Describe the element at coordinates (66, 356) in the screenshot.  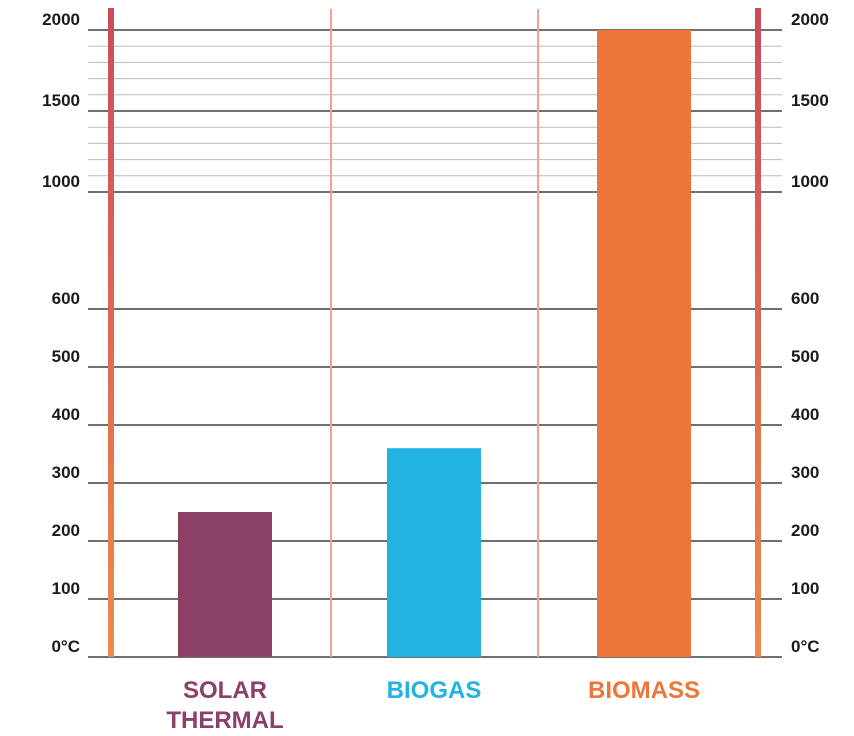
I see `y-tick-label-left: 500` at that location.